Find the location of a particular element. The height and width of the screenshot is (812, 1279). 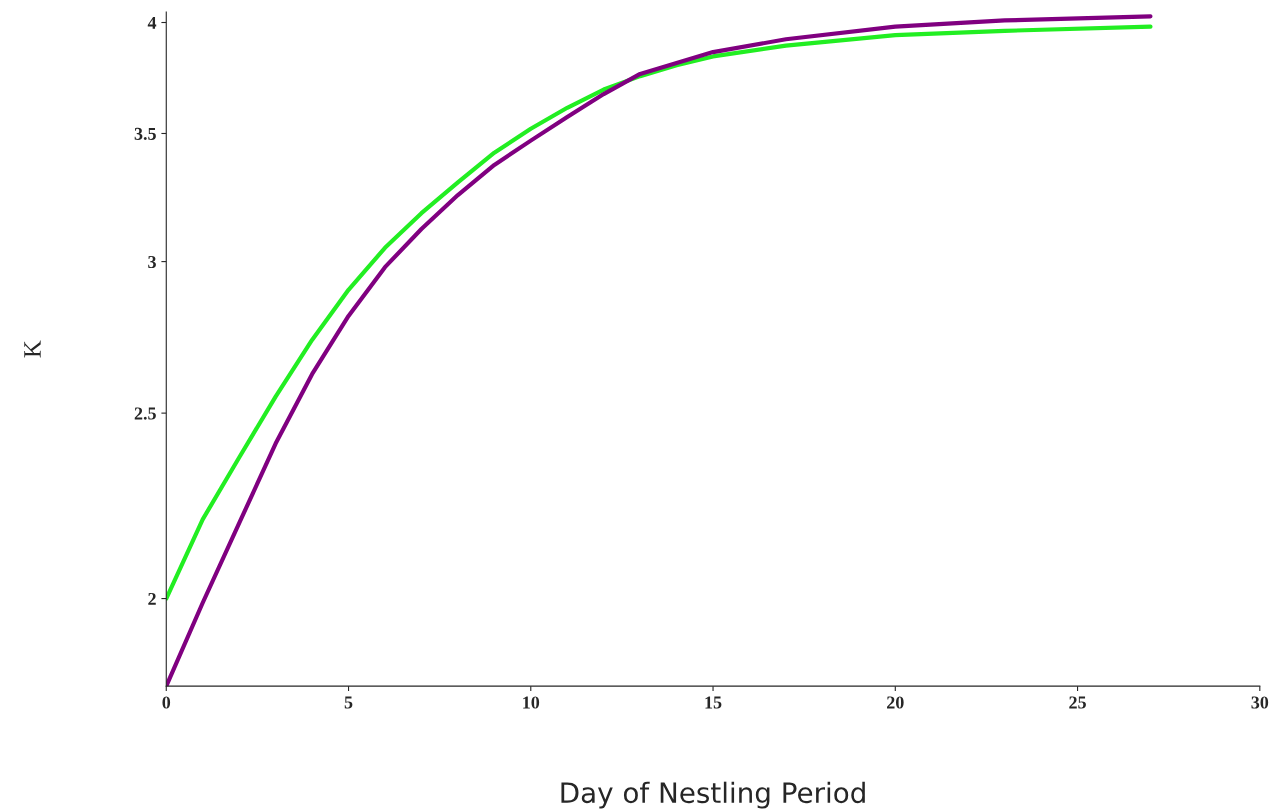

x-tick-label: 15 is located at coordinates (713, 702).